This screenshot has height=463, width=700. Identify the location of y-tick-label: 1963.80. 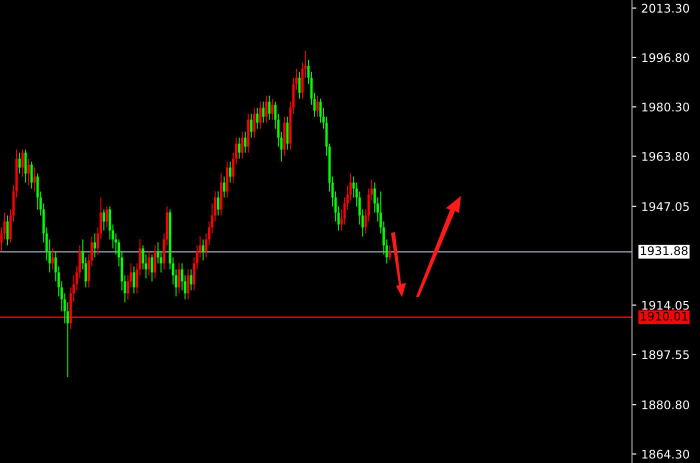
(666, 156).